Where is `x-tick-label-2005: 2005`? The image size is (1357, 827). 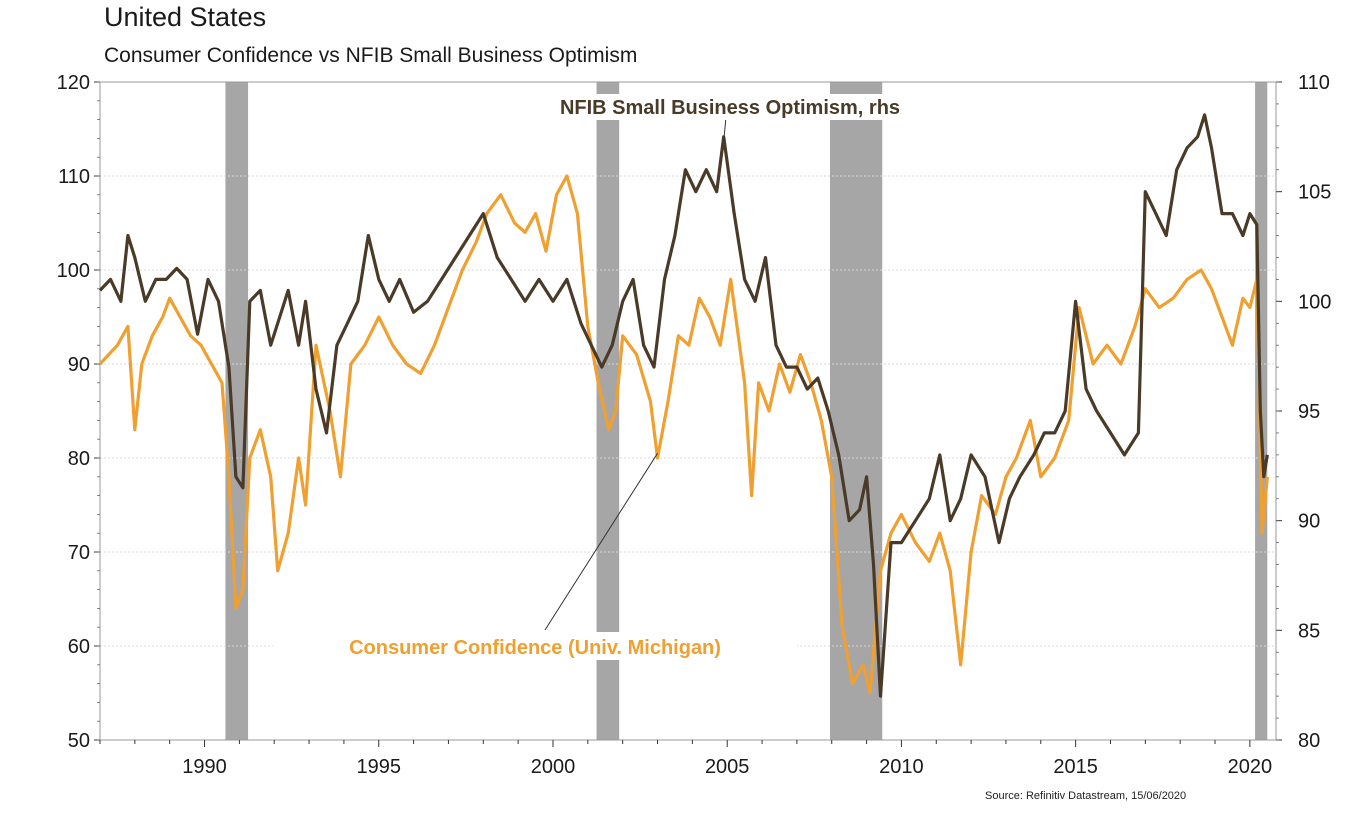 x-tick-label-2005: 2005 is located at coordinates (727, 767).